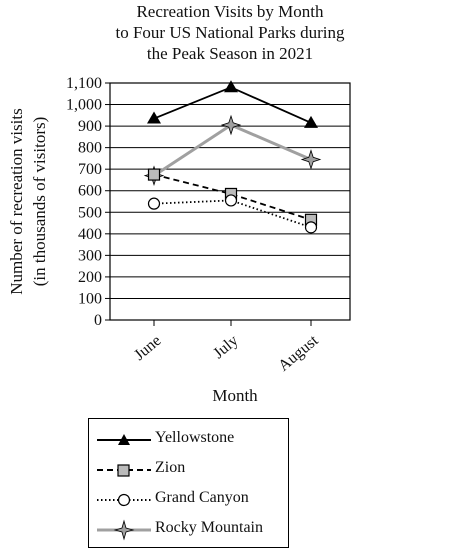  I want to click on x-tick-label: July, so click(225, 347).